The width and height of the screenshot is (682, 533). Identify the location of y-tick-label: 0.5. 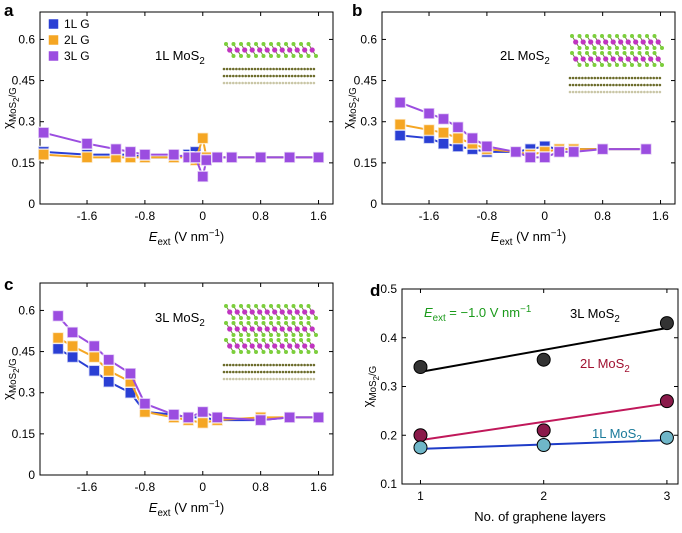
(388, 289).